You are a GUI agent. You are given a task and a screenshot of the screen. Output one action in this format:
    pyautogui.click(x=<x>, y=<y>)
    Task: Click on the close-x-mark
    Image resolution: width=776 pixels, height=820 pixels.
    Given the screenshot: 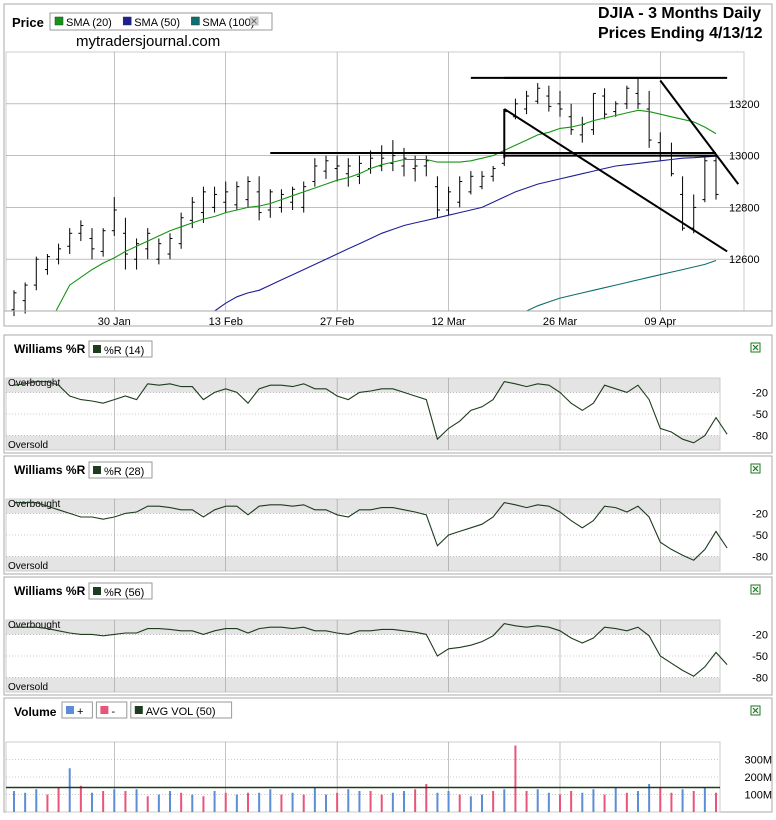 What is the action you would take?
    pyautogui.click(x=254, y=21)
    